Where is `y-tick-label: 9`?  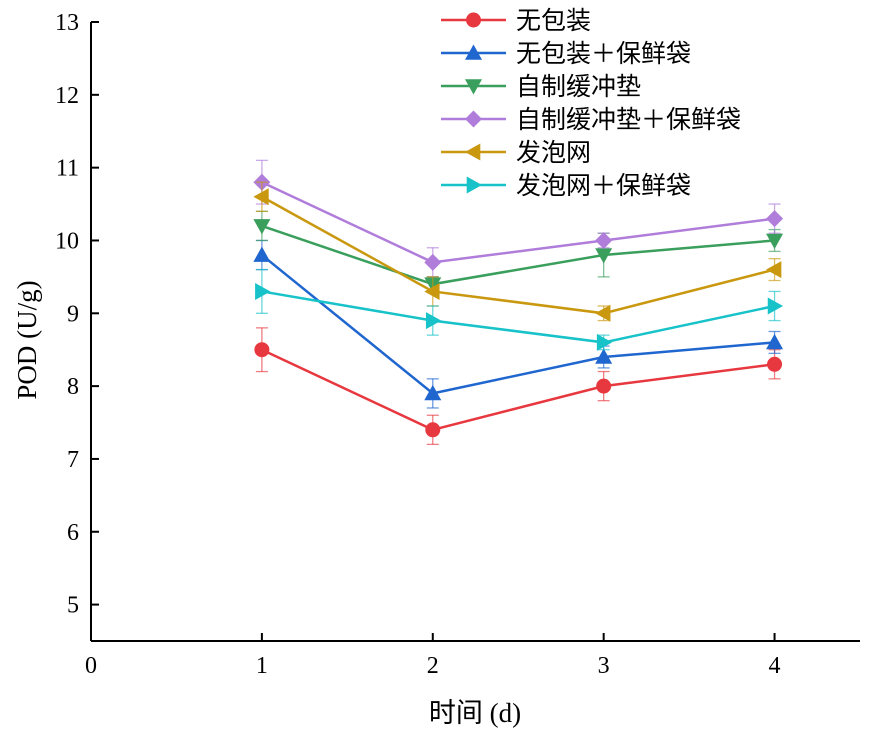
y-tick-label: 9 is located at coordinates (73, 314).